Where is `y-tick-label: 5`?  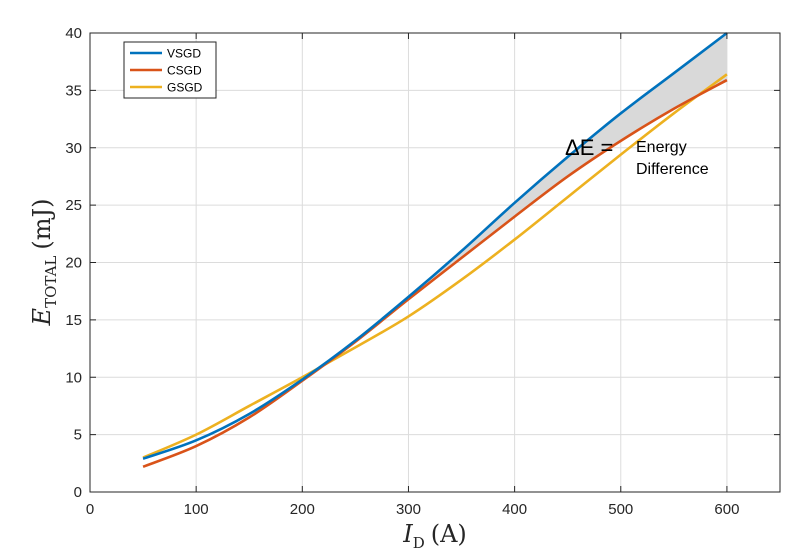
y-tick-label: 5 is located at coordinates (78, 435).